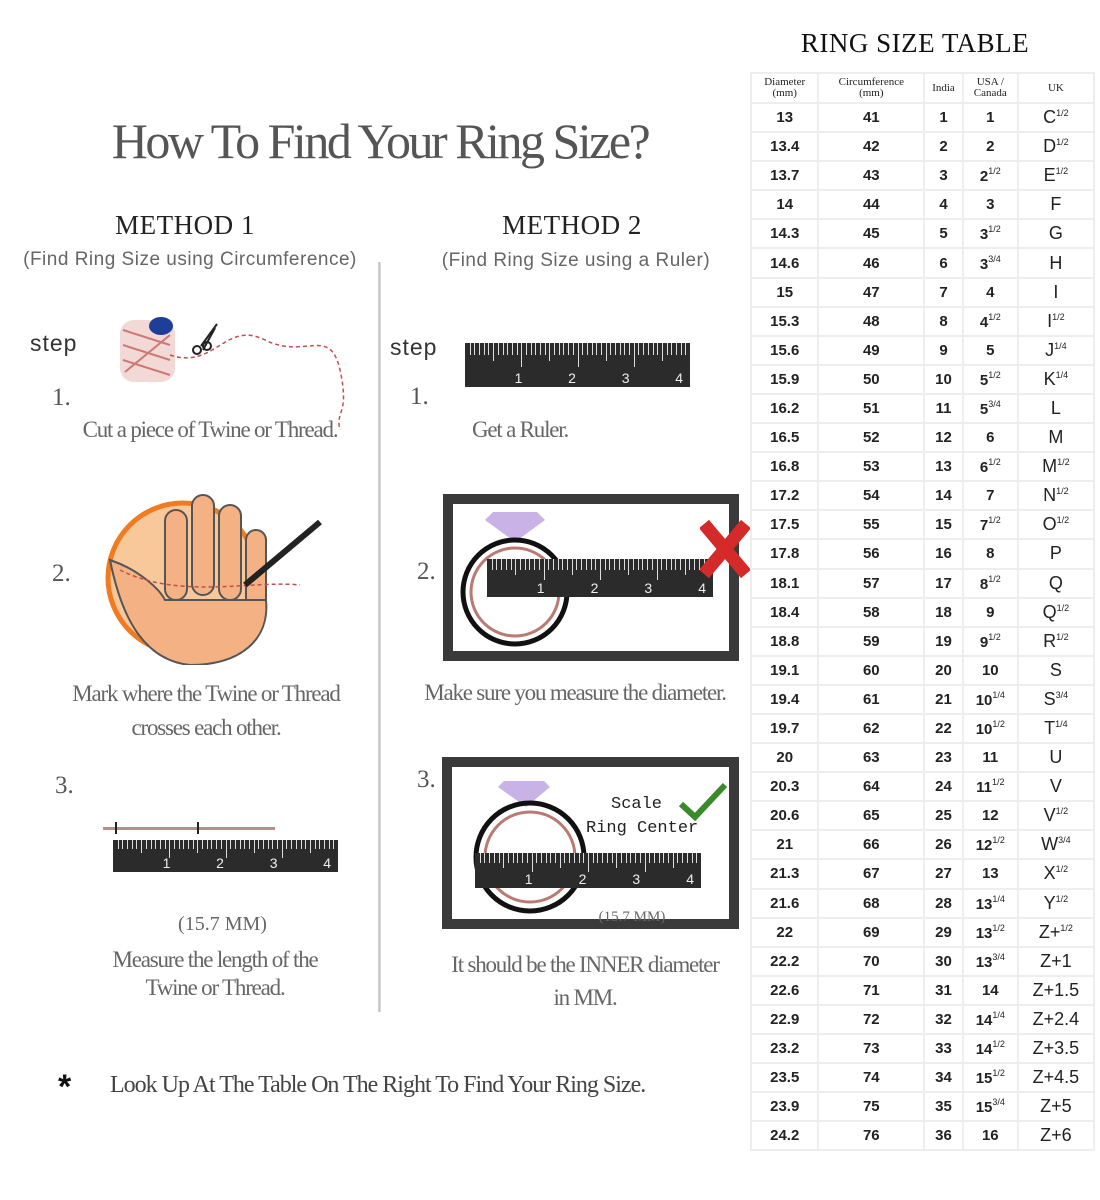  Describe the element at coordinates (1056, 350) in the screenshot. I see `cell-uk: J1/4` at that location.